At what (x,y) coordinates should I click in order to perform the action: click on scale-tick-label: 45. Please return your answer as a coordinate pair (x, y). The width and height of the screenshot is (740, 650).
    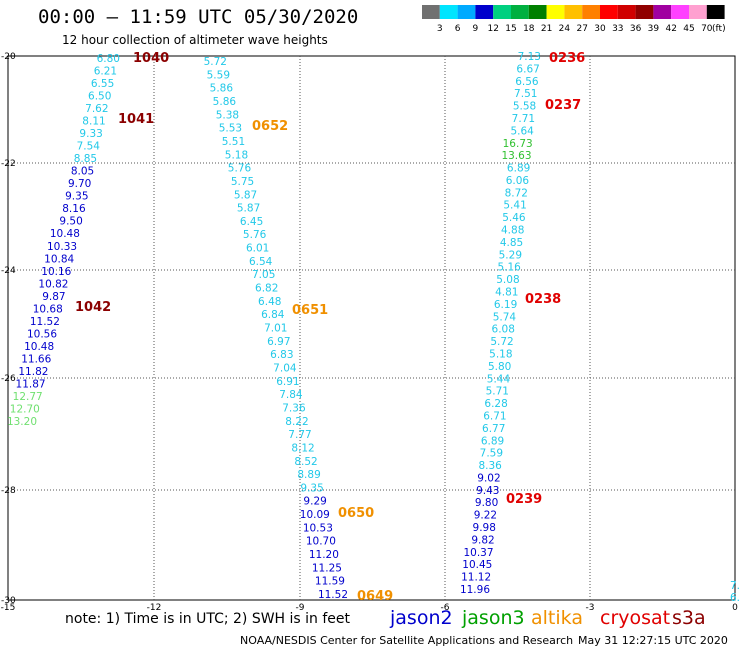
    Looking at the image, I should click on (688, 29).